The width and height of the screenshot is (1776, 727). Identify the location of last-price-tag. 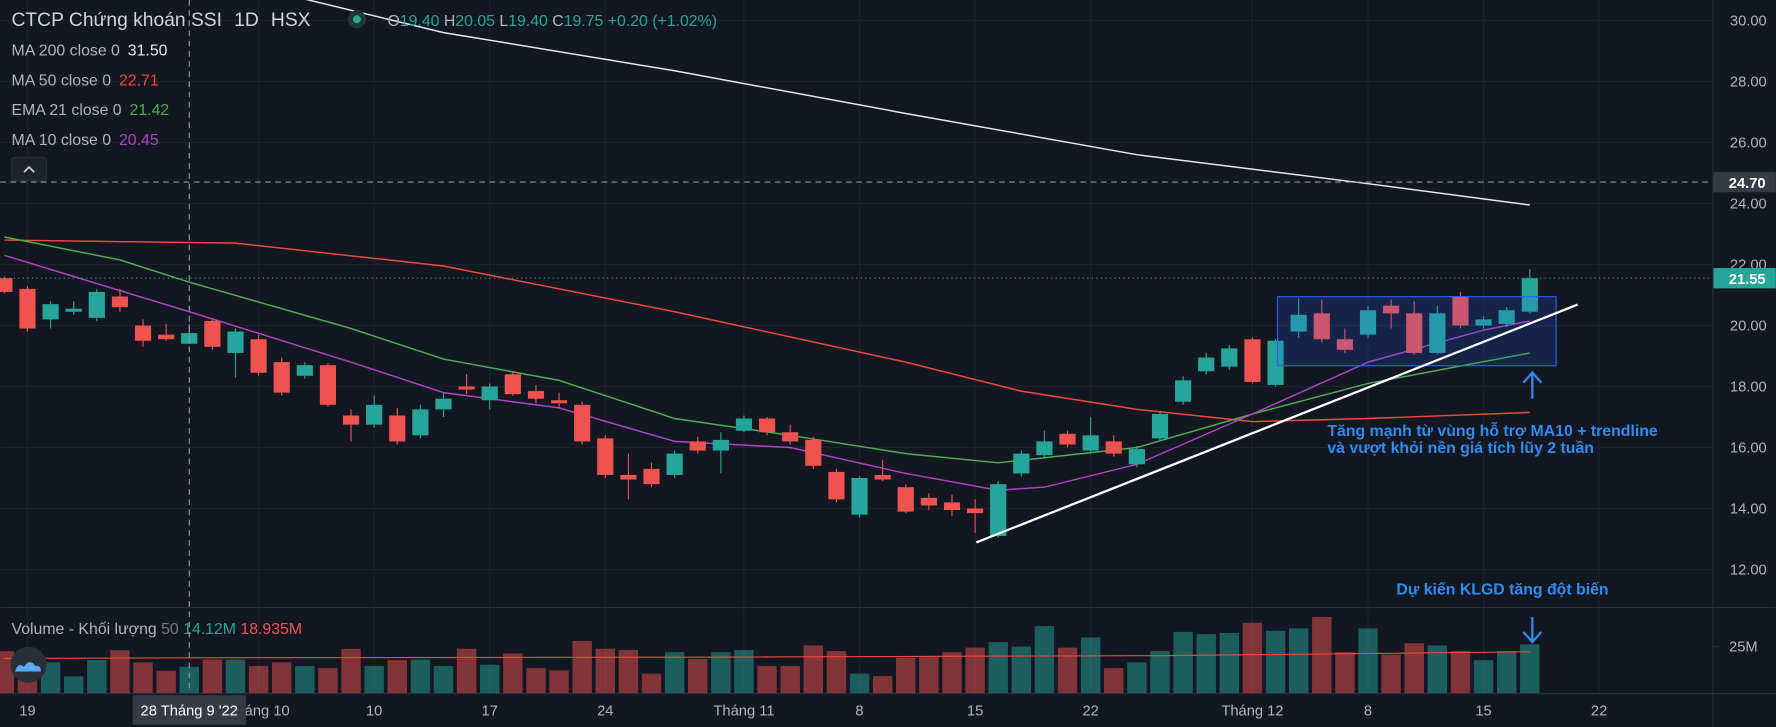
(1744, 278).